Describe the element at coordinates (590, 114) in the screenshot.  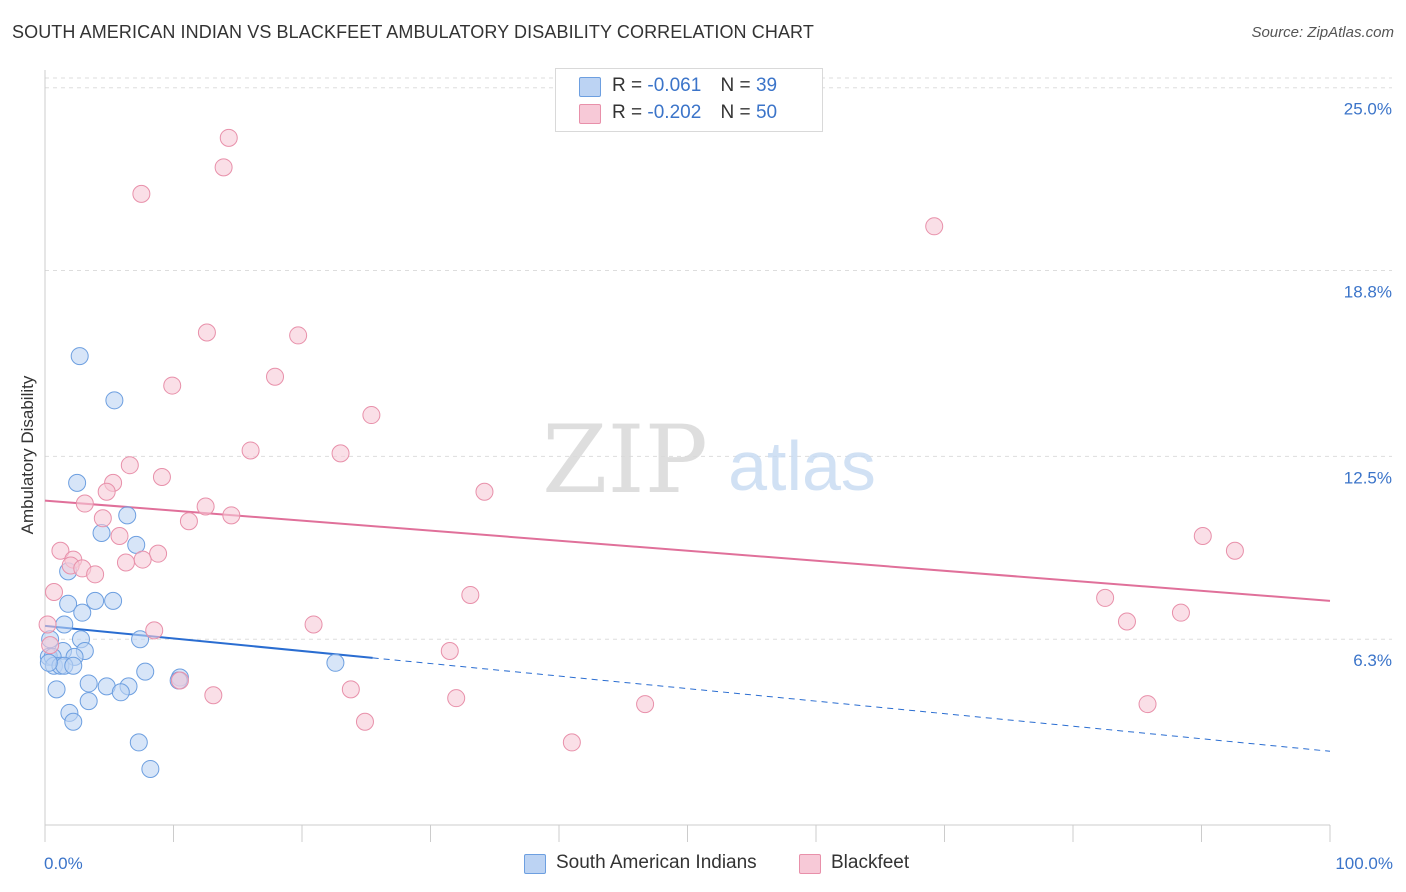
I see `legend-swatch-pink` at that location.